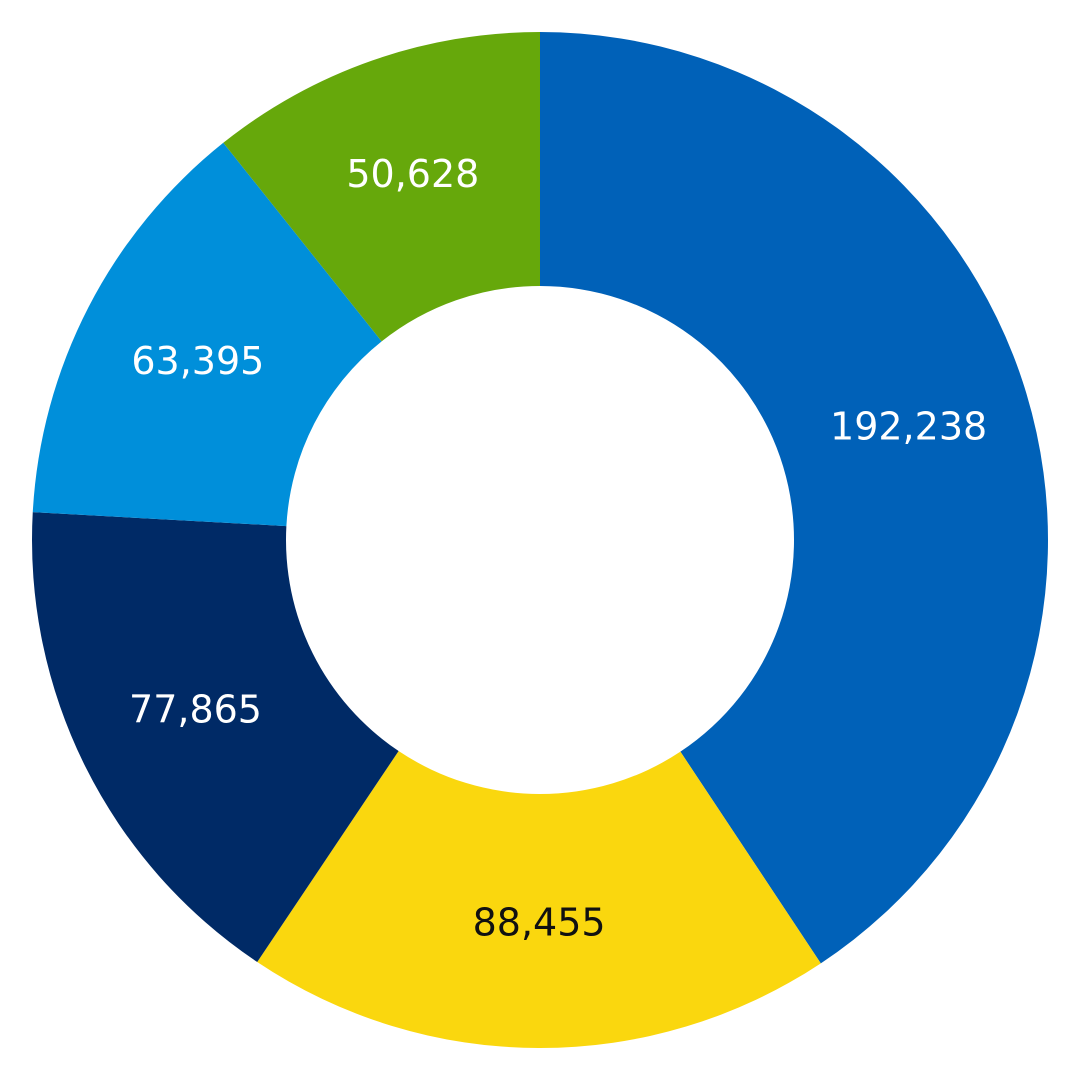 The width and height of the screenshot is (1080, 1080). Describe the element at coordinates (539, 922) in the screenshot. I see `slice-value-label-2: 88,455` at that location.